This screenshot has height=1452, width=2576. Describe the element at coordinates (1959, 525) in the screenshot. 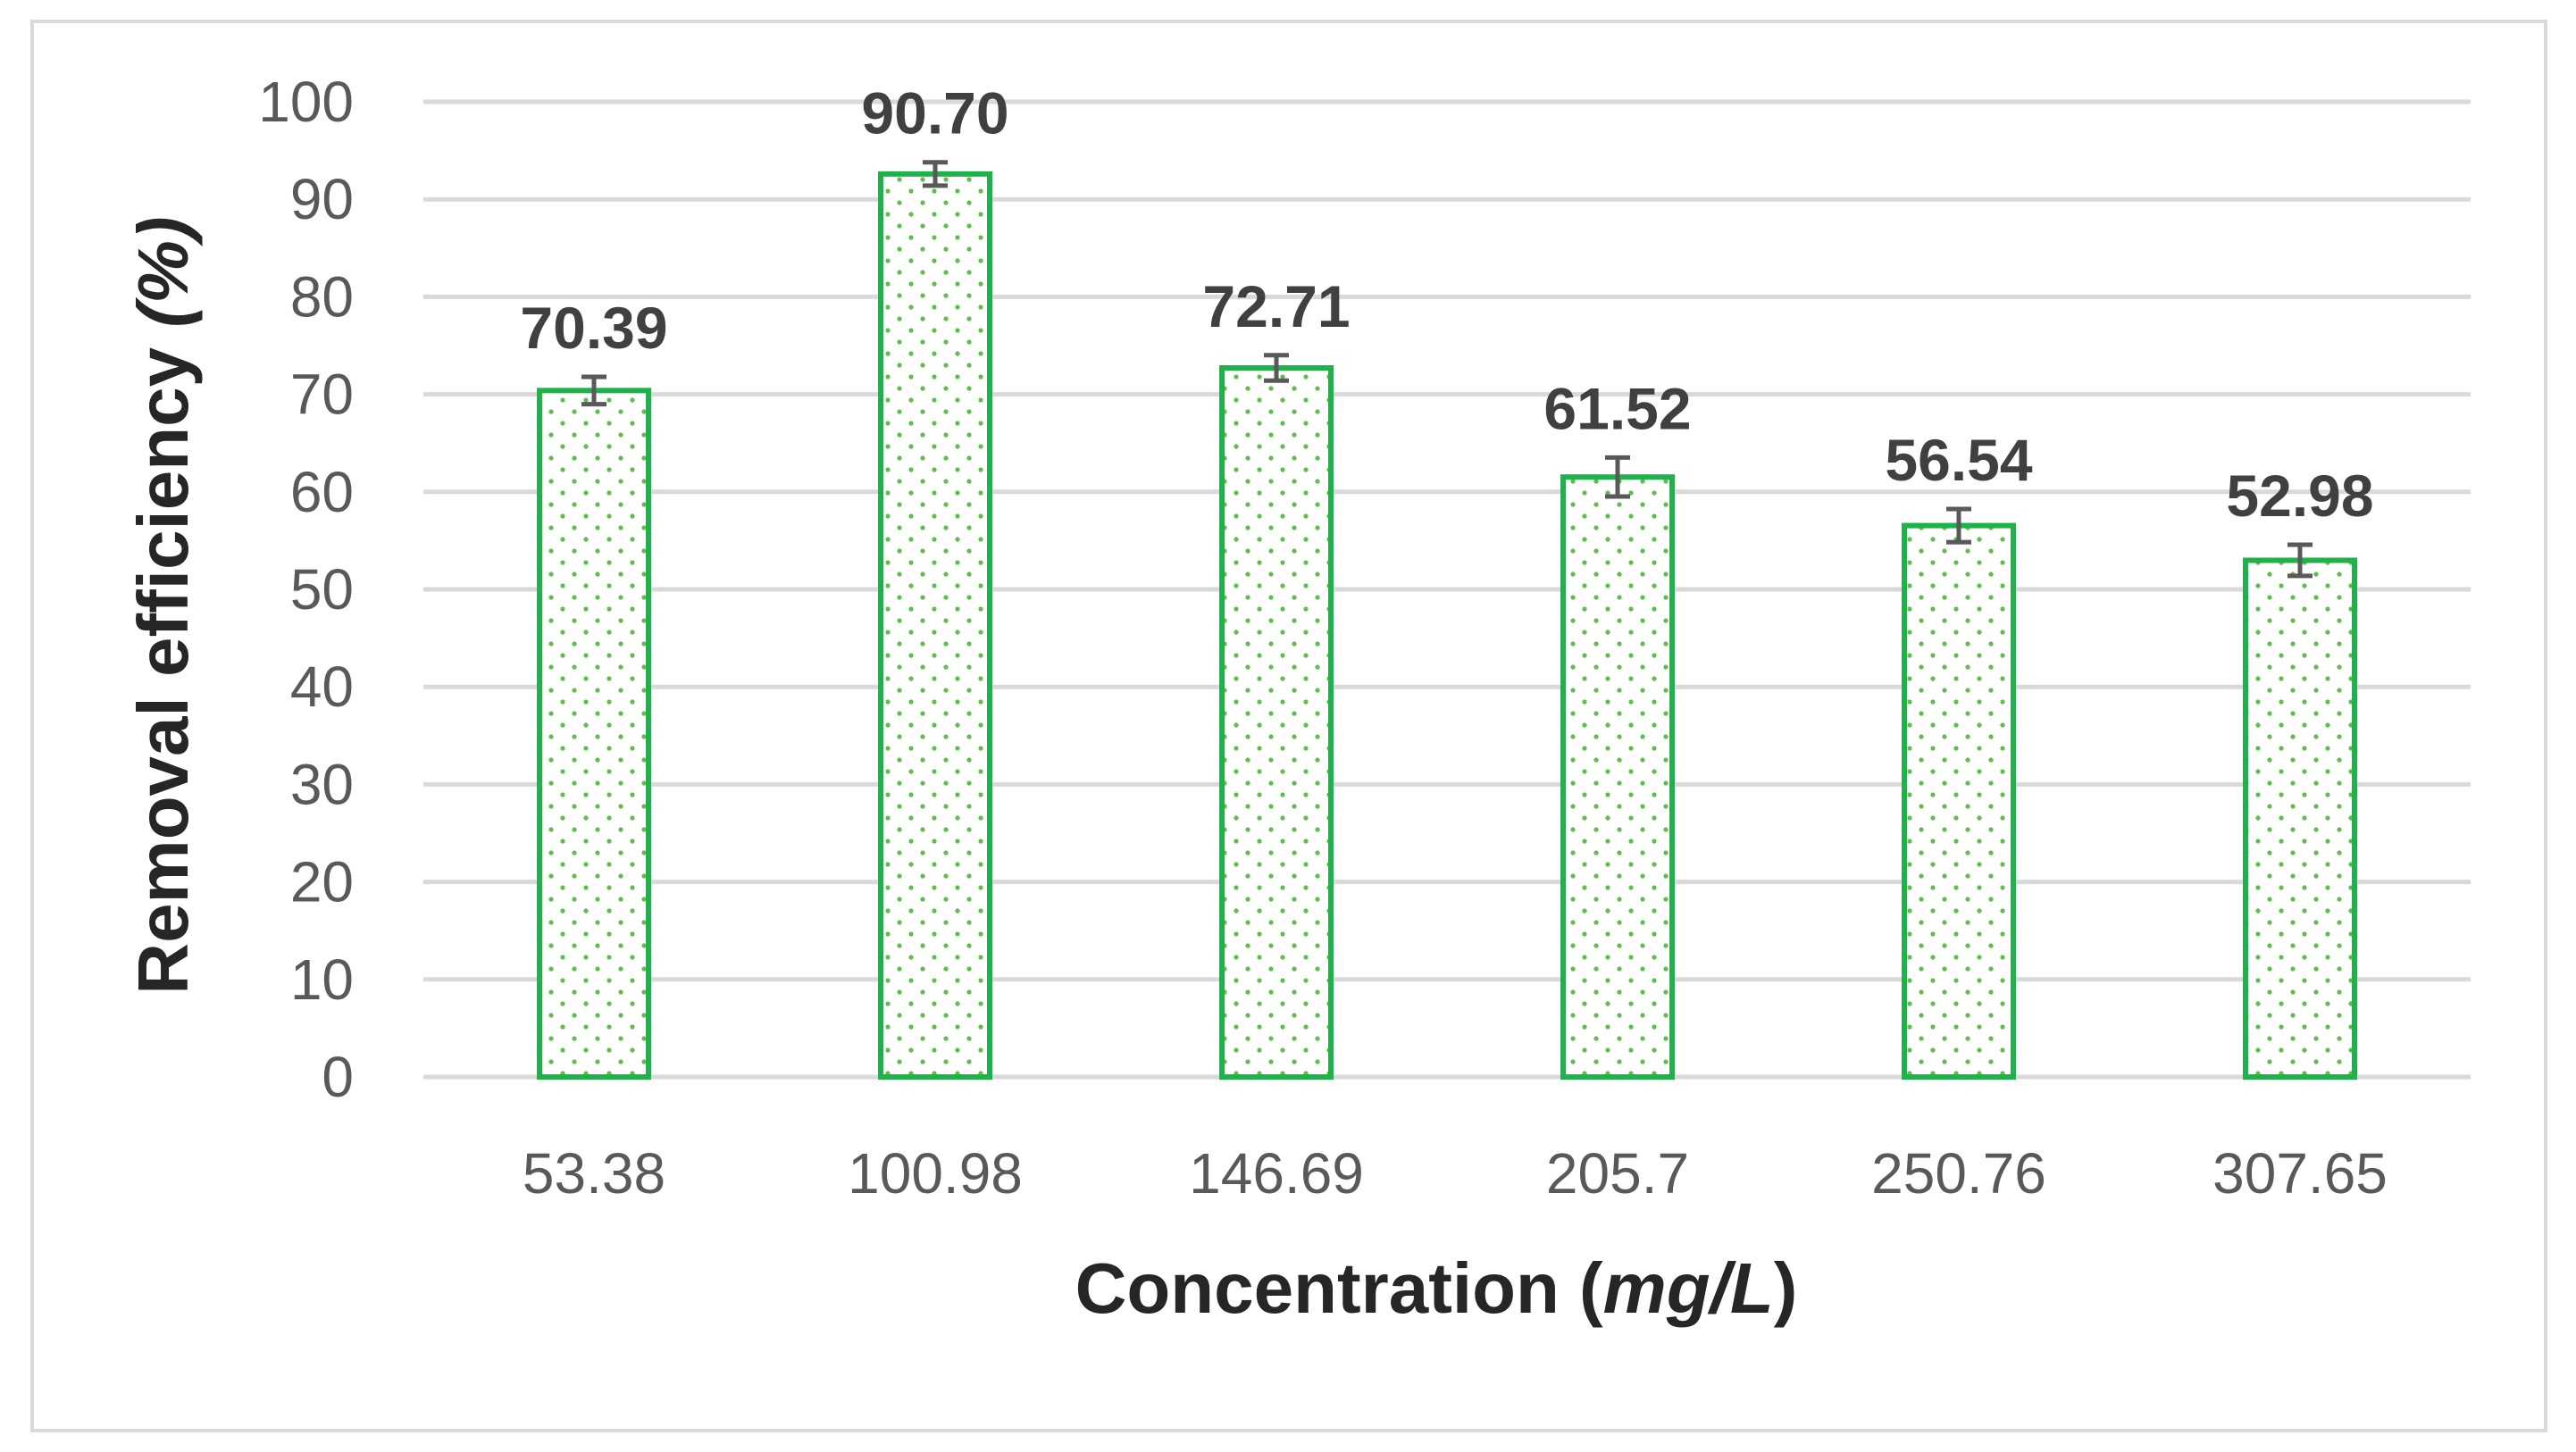

I see `error-bar-250.76` at that location.